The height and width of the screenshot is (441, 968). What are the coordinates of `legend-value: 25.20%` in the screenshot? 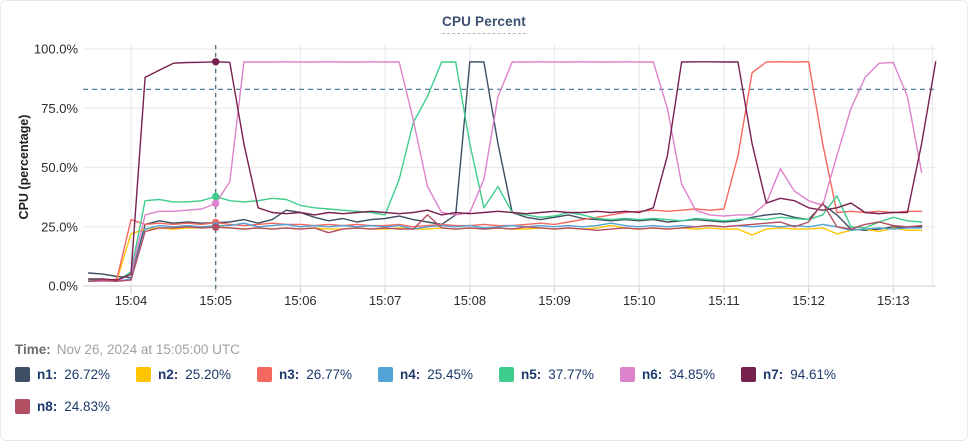 It's located at (208, 374).